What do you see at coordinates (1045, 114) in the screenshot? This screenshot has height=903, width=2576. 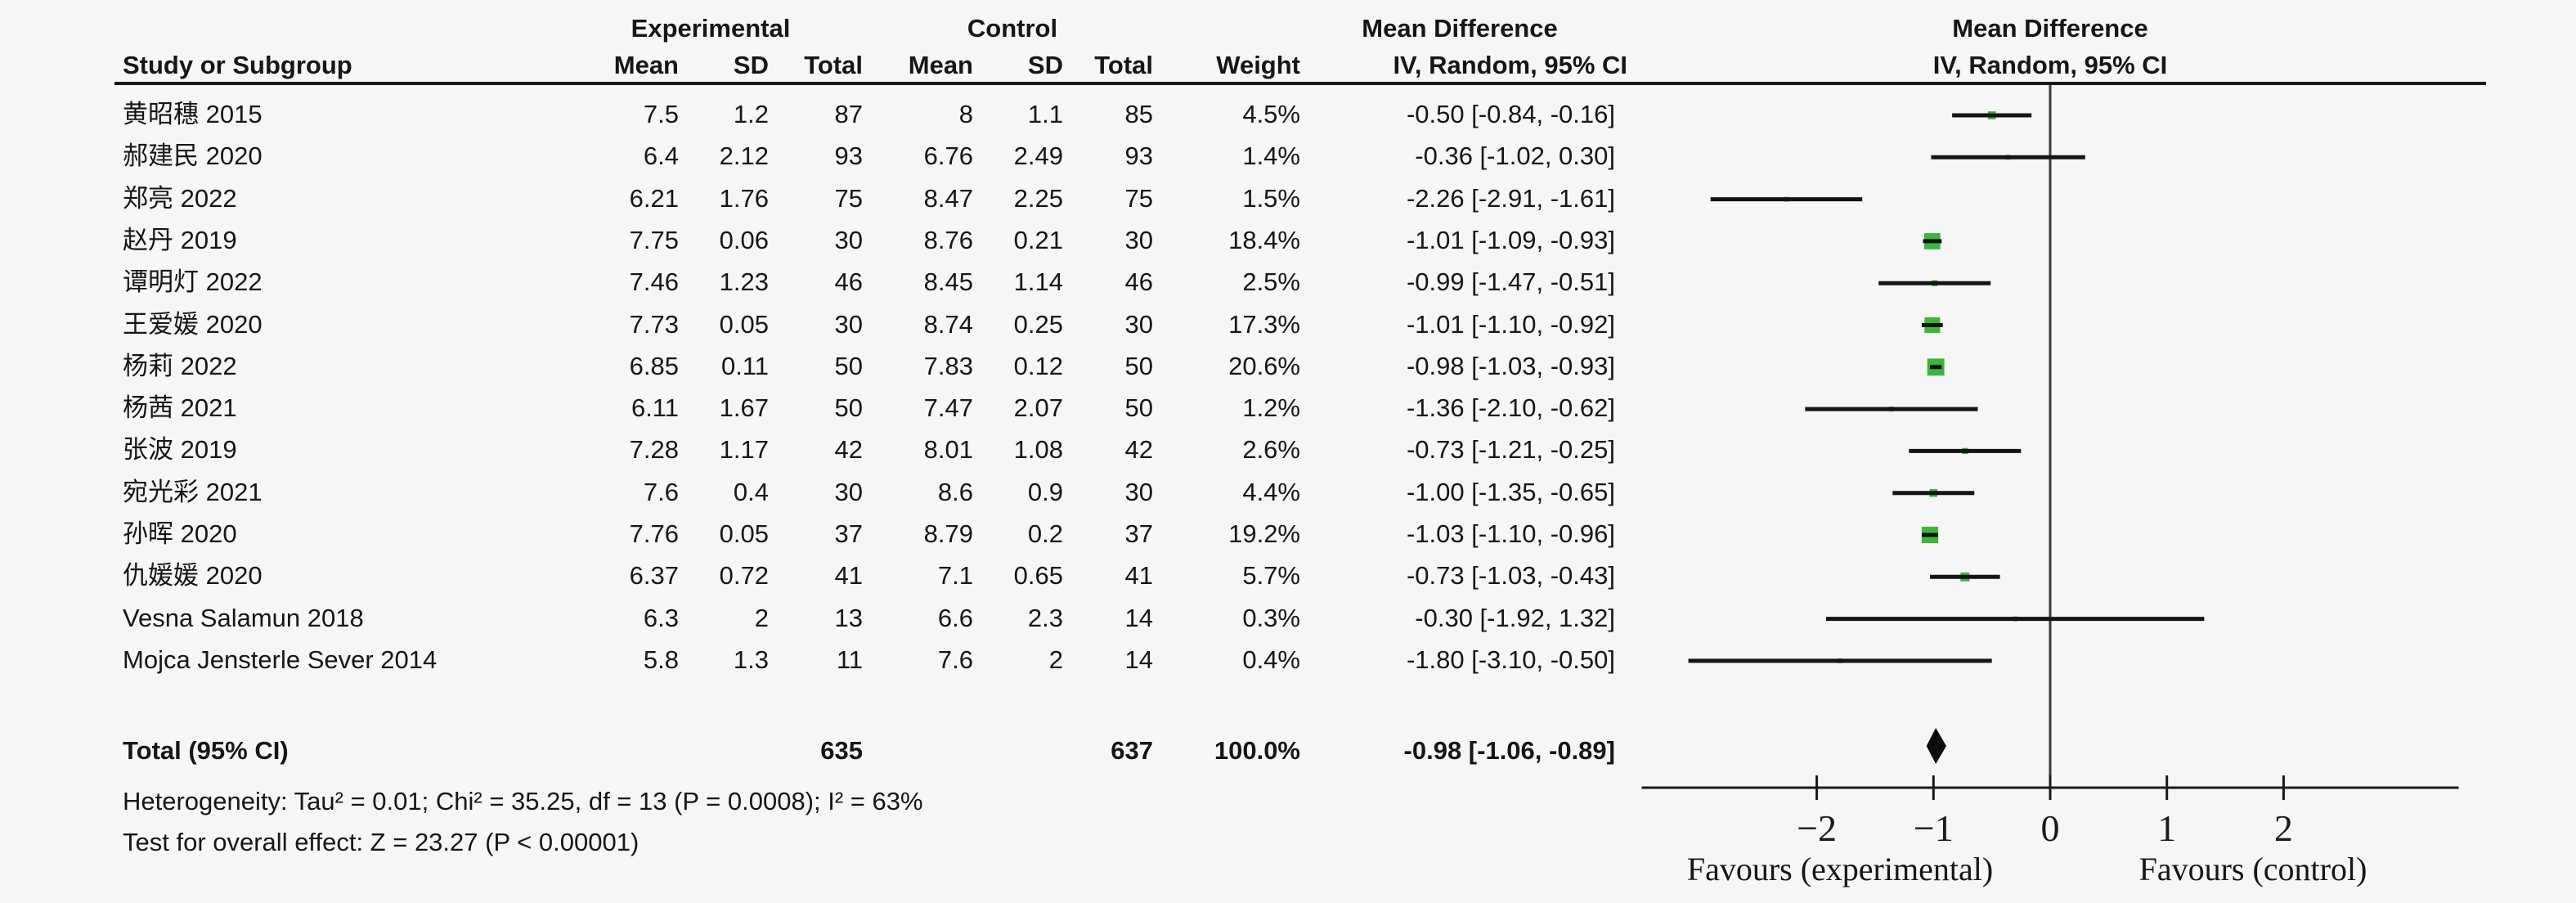 I see `ctrl-sd-value: 1.1` at bounding box center [1045, 114].